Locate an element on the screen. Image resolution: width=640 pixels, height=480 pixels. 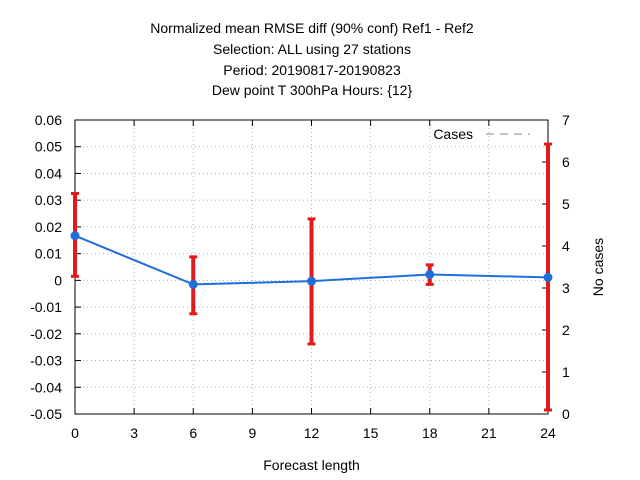
y2-tick-label: 1 is located at coordinates (566, 372).